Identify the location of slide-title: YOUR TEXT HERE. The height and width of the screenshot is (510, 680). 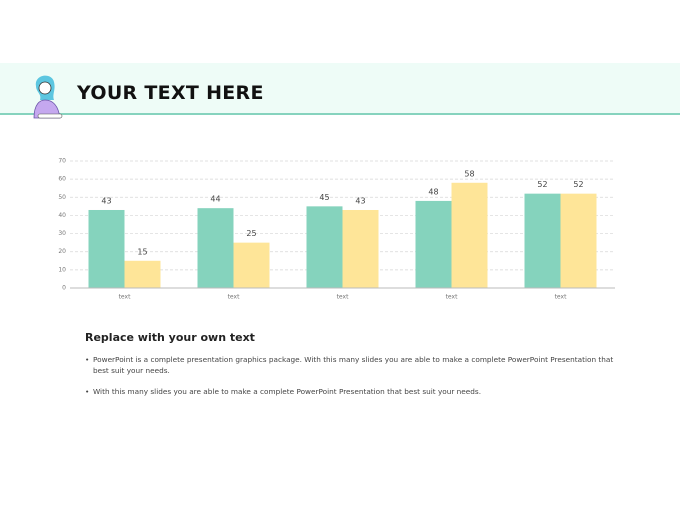
(170, 93).